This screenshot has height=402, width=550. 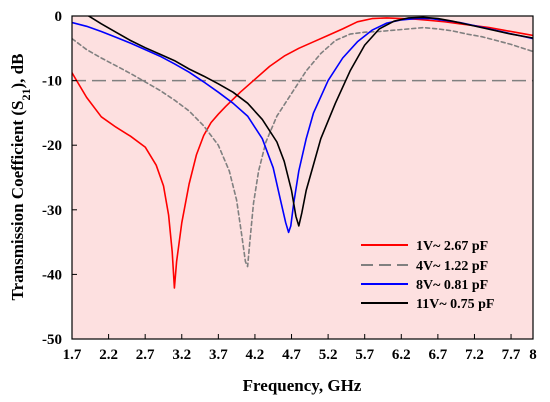 I want to click on x-axis-title: Frequency, GHz, so click(x=302, y=385).